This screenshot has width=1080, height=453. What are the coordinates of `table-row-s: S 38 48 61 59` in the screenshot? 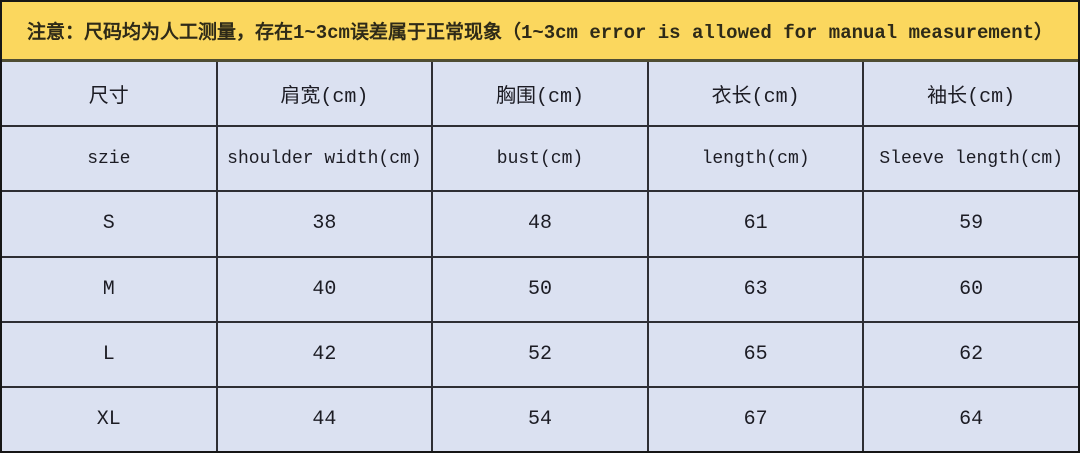 It's located at (540, 223).